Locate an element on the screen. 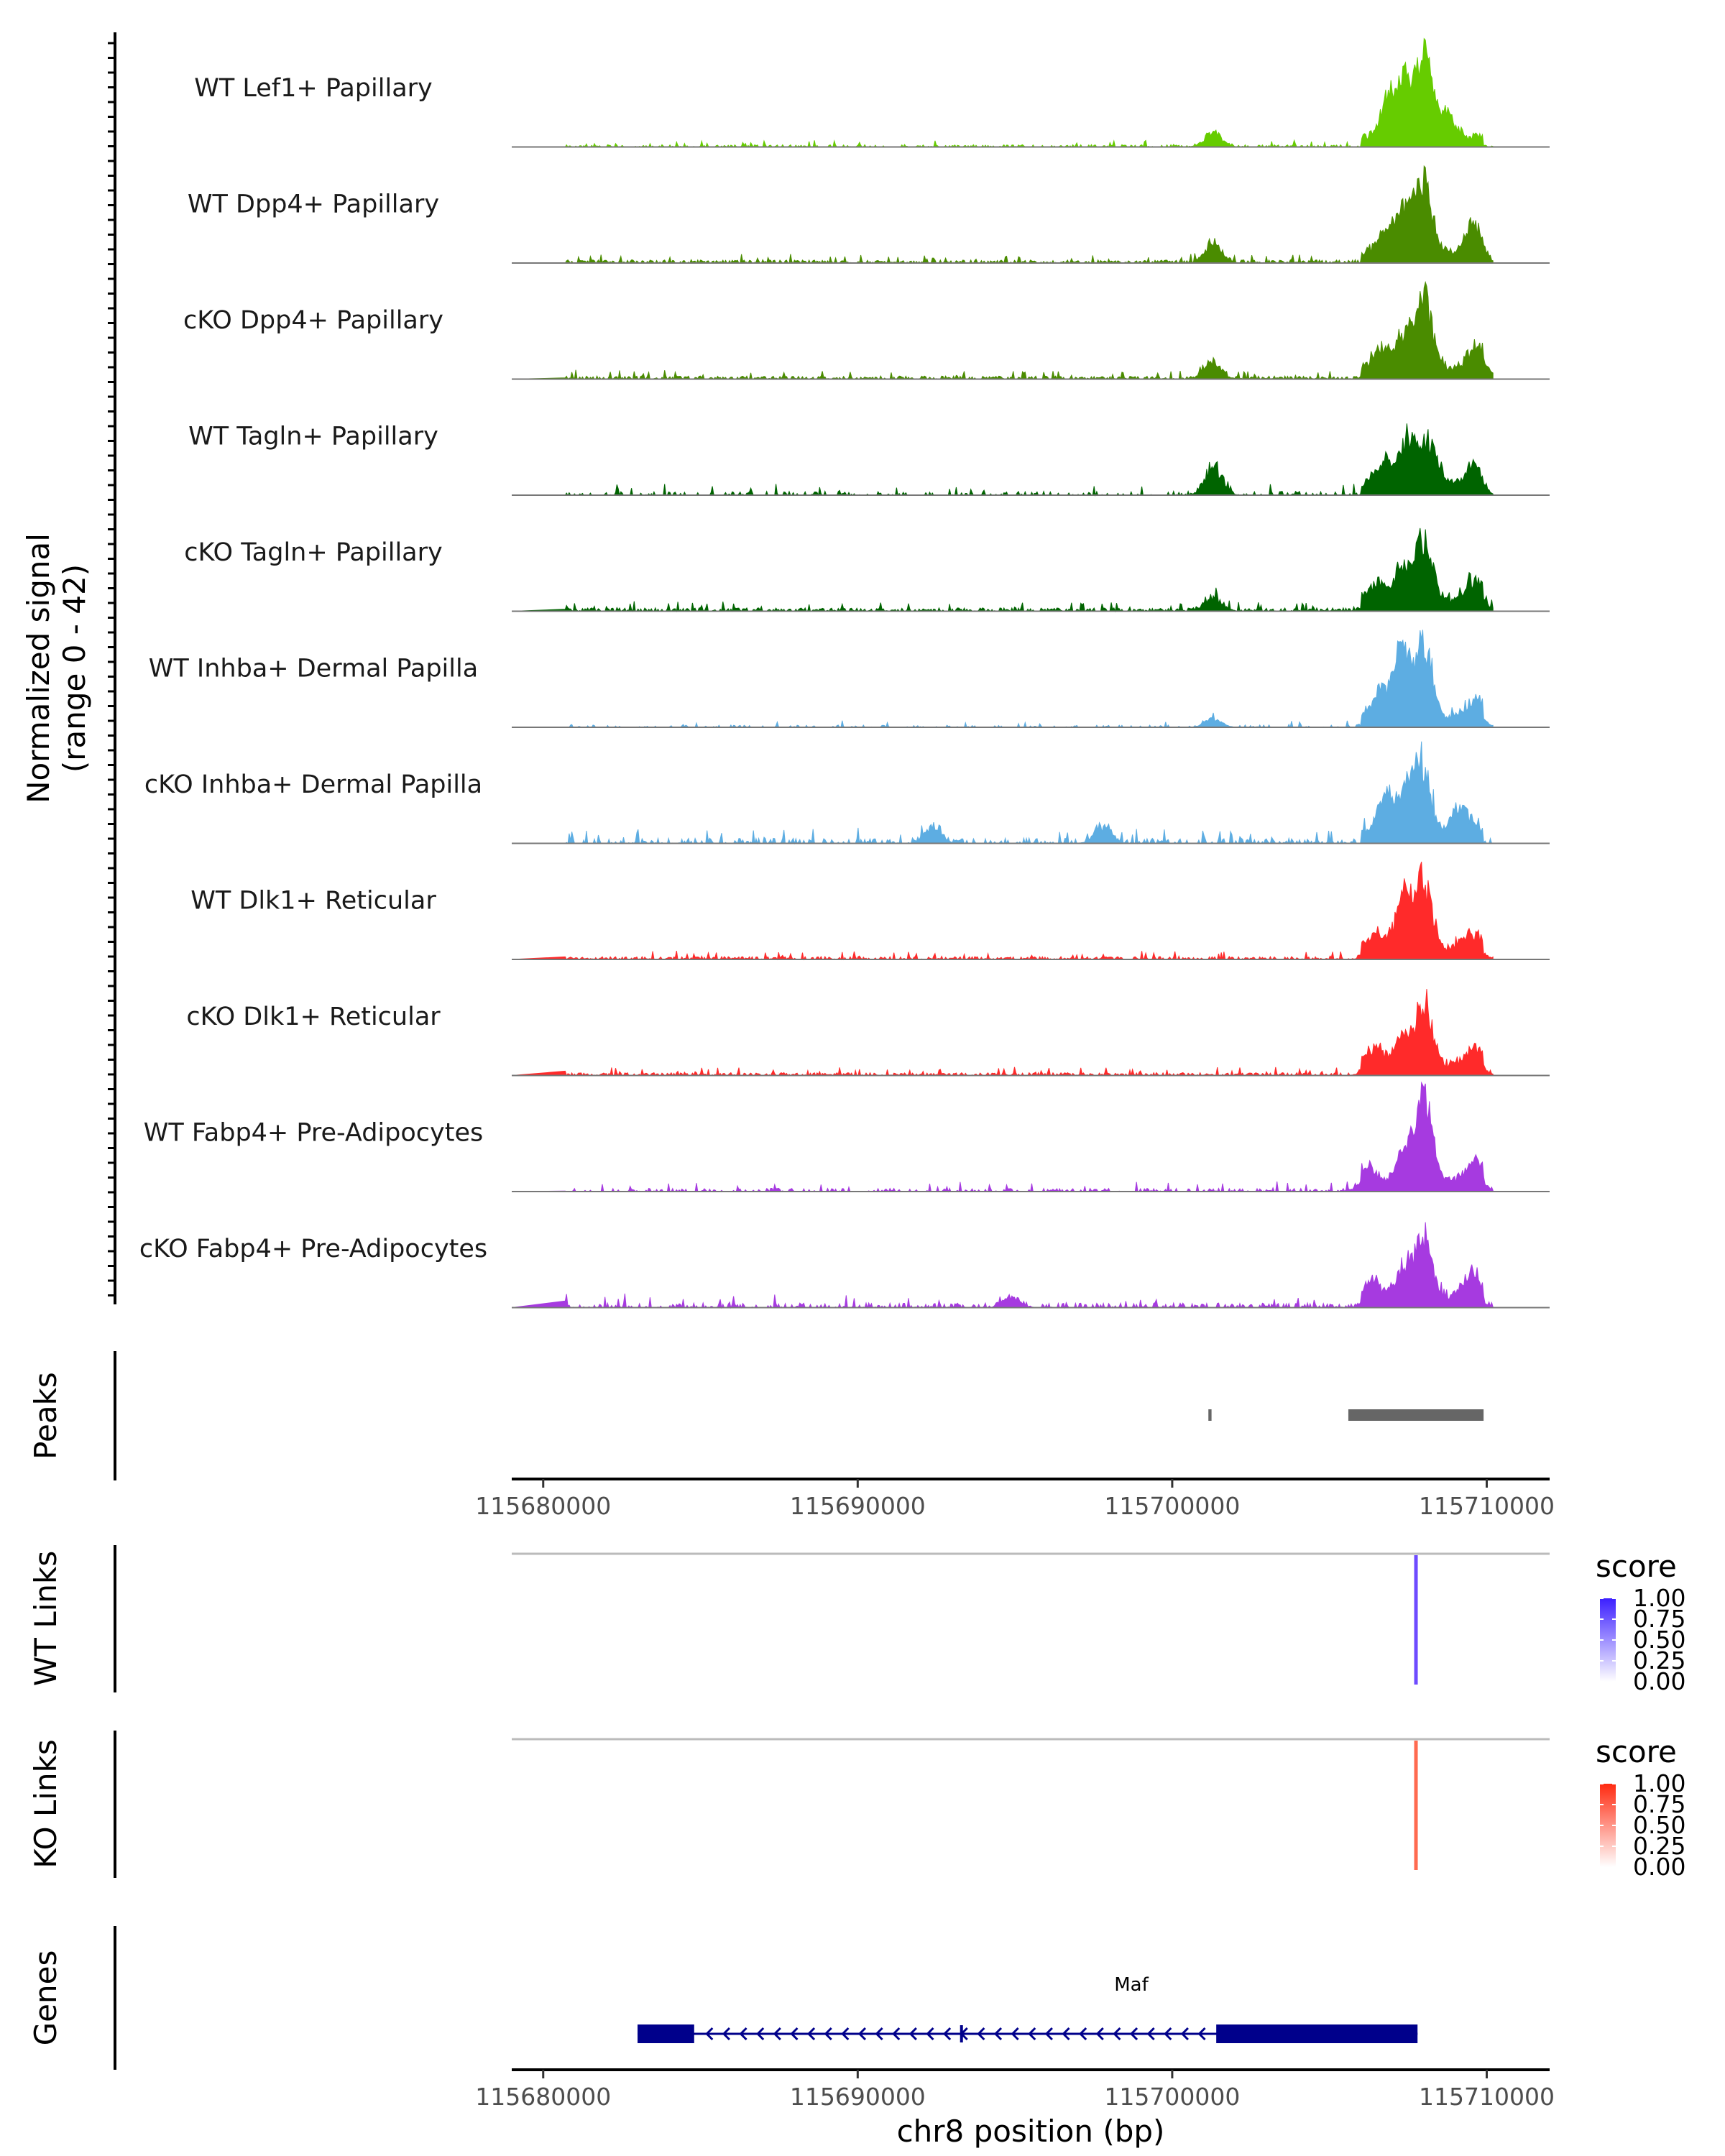 The width and height of the screenshot is (1725, 2156). gene-name-label: Maf is located at coordinates (1131, 1985).